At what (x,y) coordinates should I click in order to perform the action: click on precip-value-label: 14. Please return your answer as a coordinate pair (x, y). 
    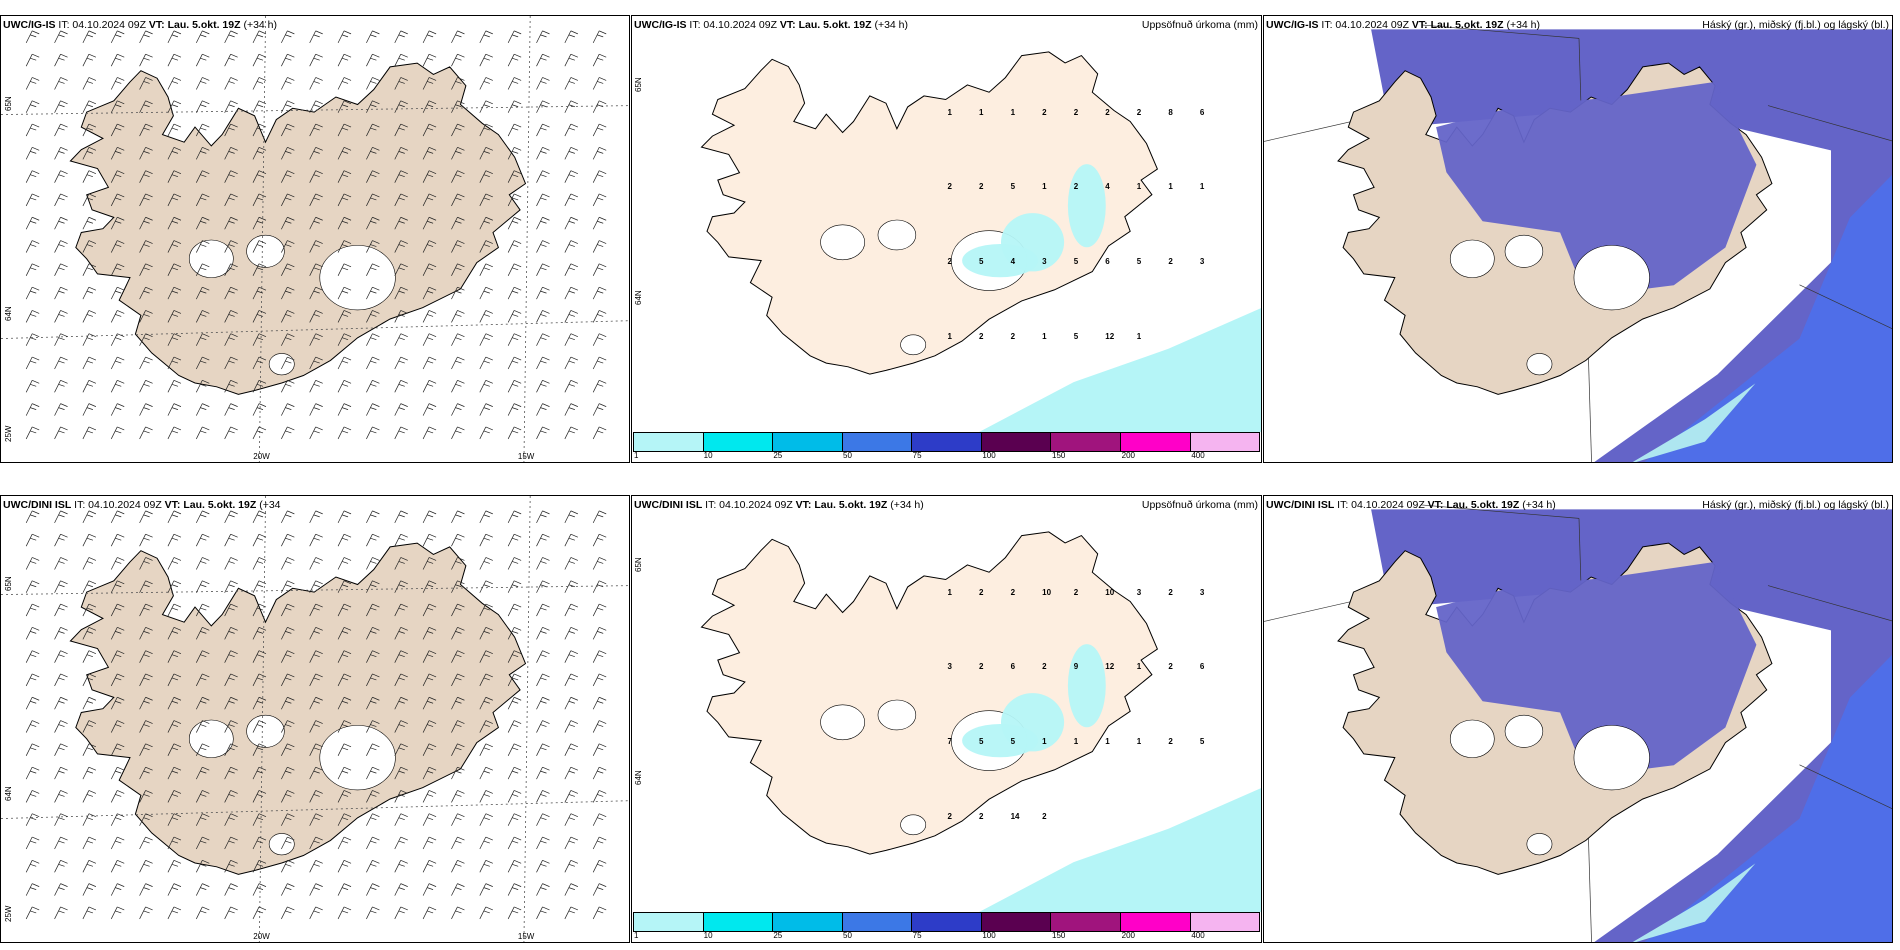
    Looking at the image, I should click on (1015, 817).